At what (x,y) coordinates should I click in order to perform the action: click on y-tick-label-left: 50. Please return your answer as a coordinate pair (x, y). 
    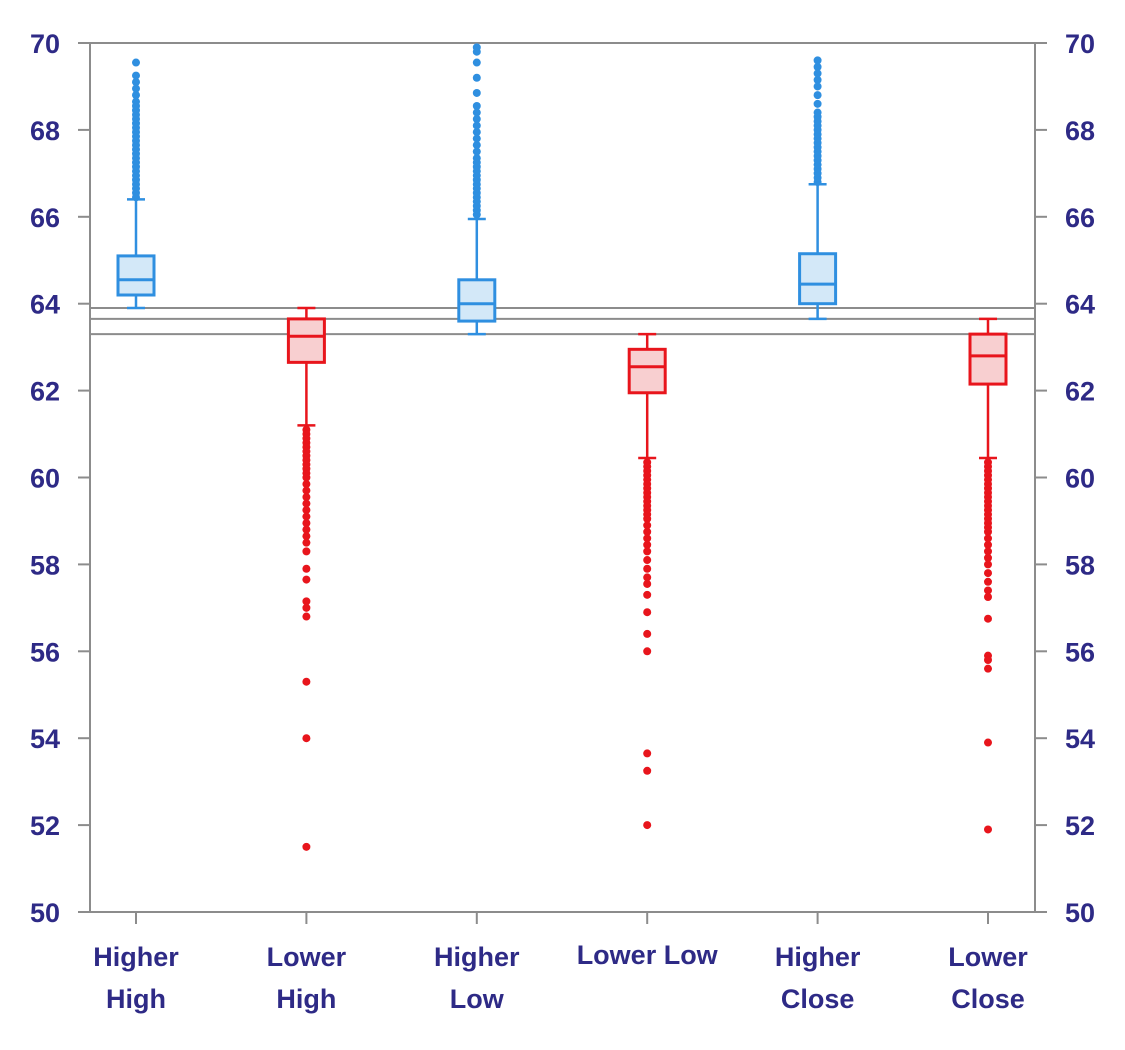
    Looking at the image, I should click on (45, 913).